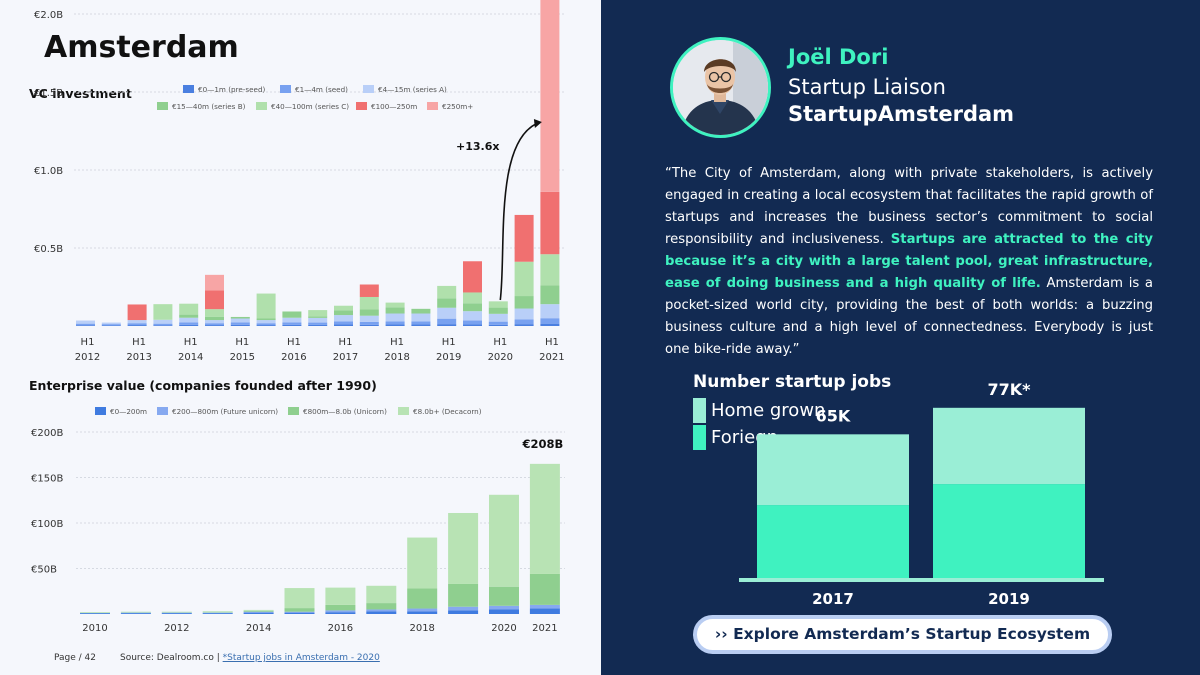 The width and height of the screenshot is (1200, 675). What do you see at coordinates (699, 410) in the screenshot?
I see `legend-swatch-home-grown` at bounding box center [699, 410].